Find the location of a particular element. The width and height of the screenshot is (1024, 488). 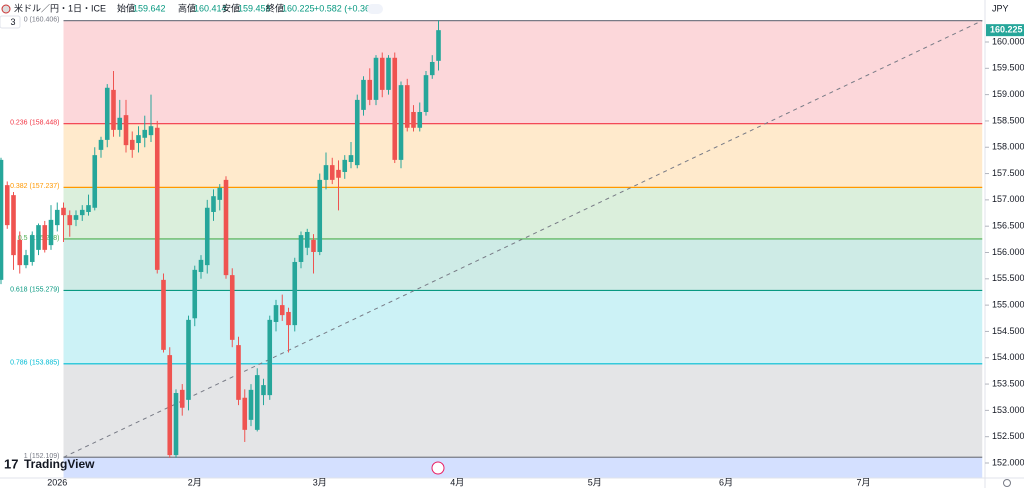

y-tick-label: 154.000 is located at coordinates (1008, 357).